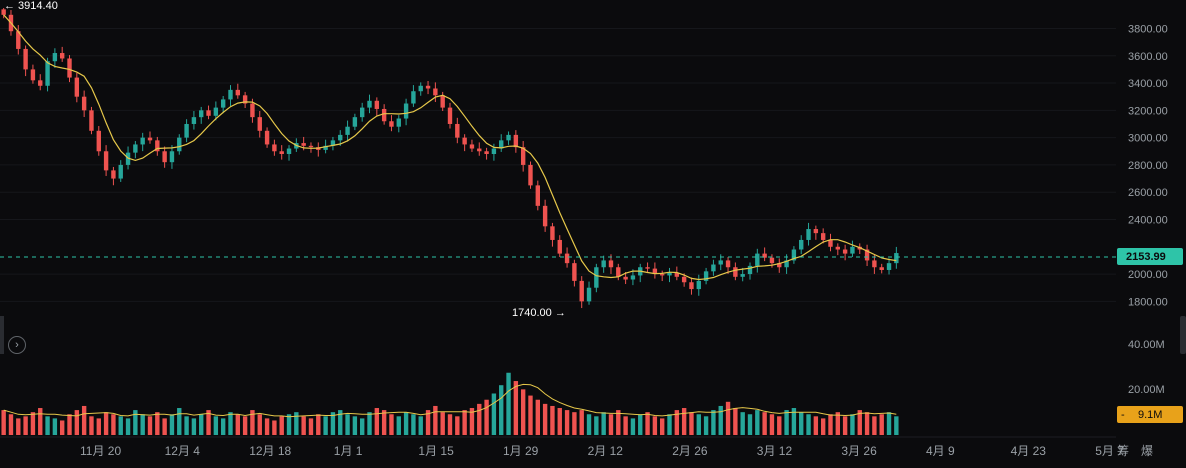 The height and width of the screenshot is (468, 1186). What do you see at coordinates (1147, 451) in the screenshot?
I see `corner-label-burst: 爆` at bounding box center [1147, 451].